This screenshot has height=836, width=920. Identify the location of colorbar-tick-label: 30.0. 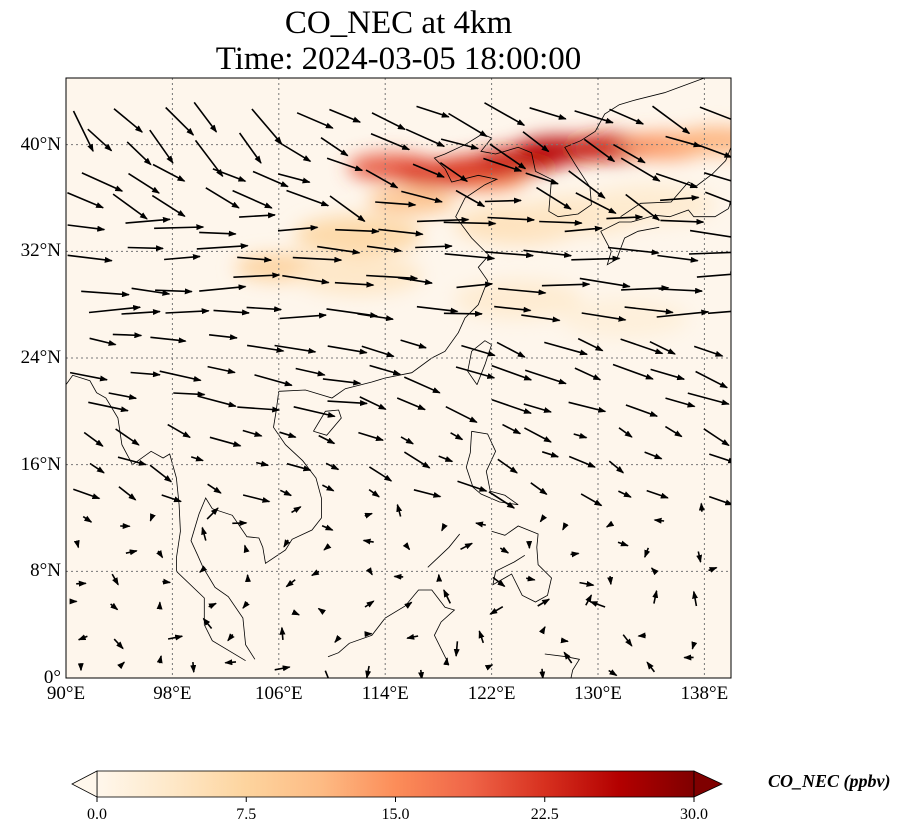
(694, 814).